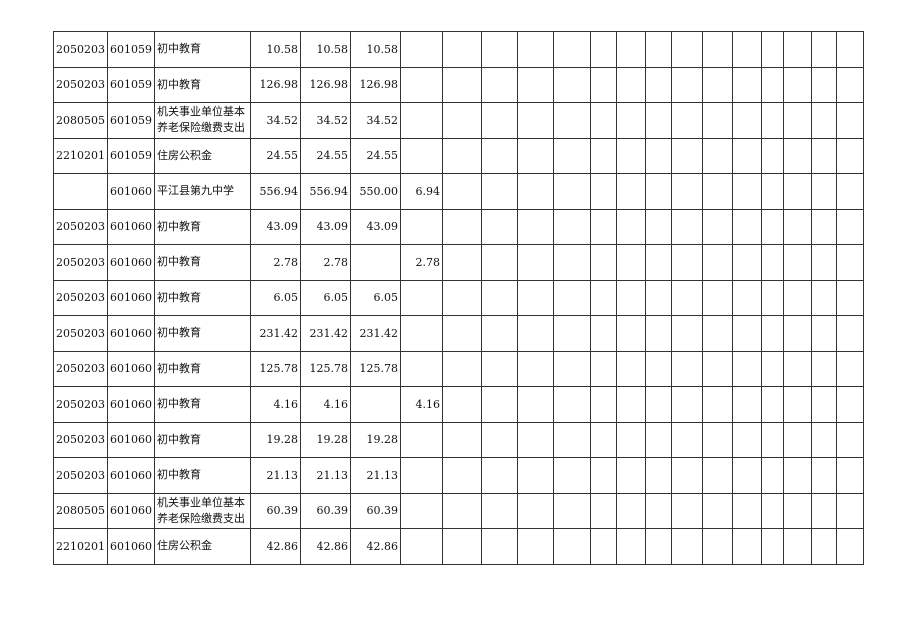  I want to click on item-name-cell: 平江县第九中学, so click(202, 191).